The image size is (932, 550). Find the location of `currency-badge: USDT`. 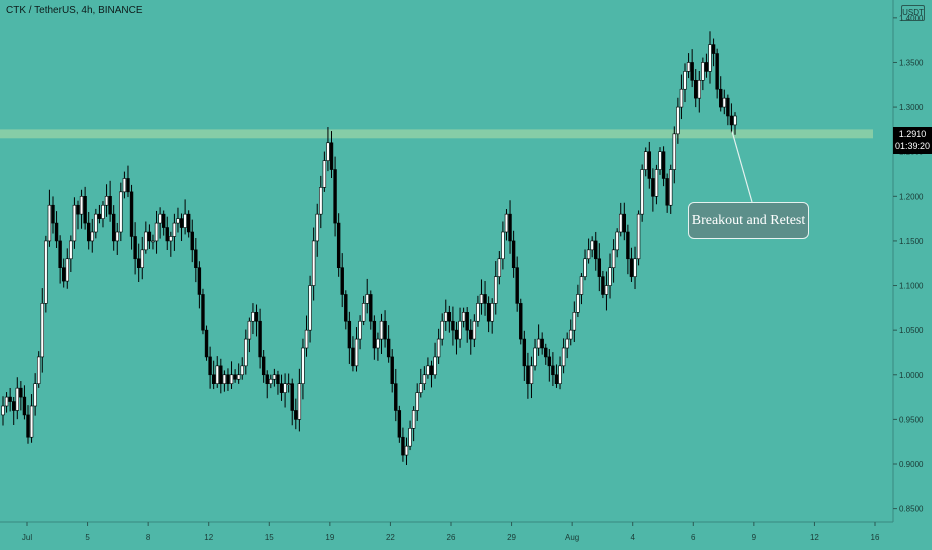

currency-badge: USDT is located at coordinates (913, 13).